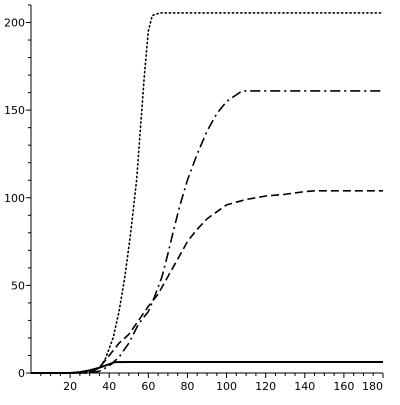 This screenshot has height=405, width=400. Describe the element at coordinates (148, 386) in the screenshot. I see `x-tick-label: 60` at that location.